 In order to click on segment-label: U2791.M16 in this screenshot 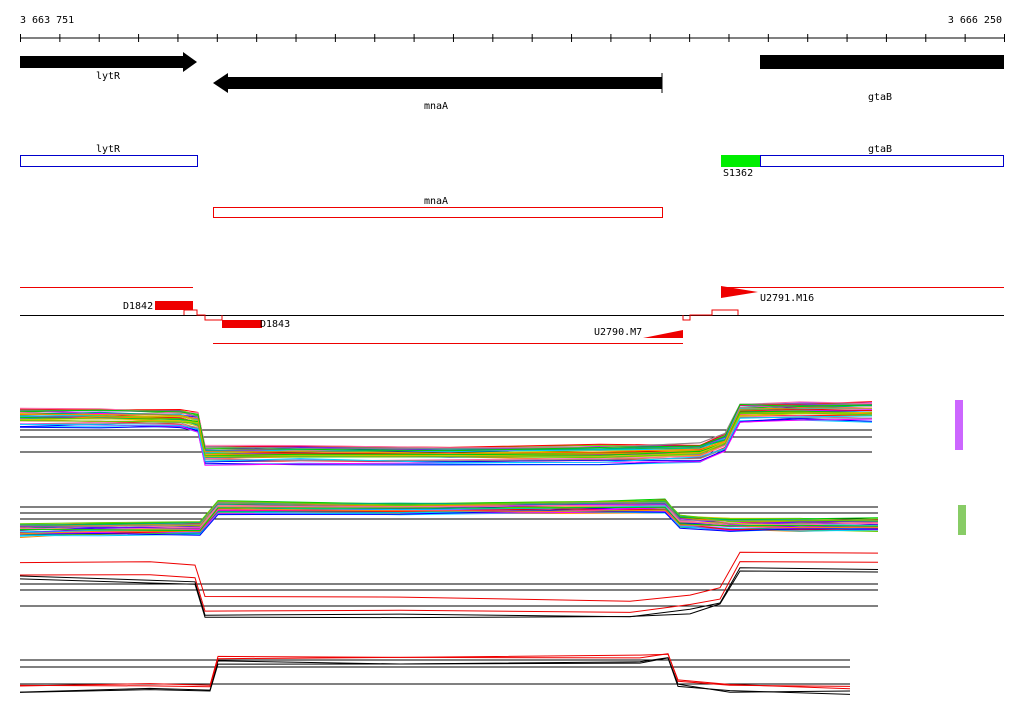, I will do `click(787, 298)`.